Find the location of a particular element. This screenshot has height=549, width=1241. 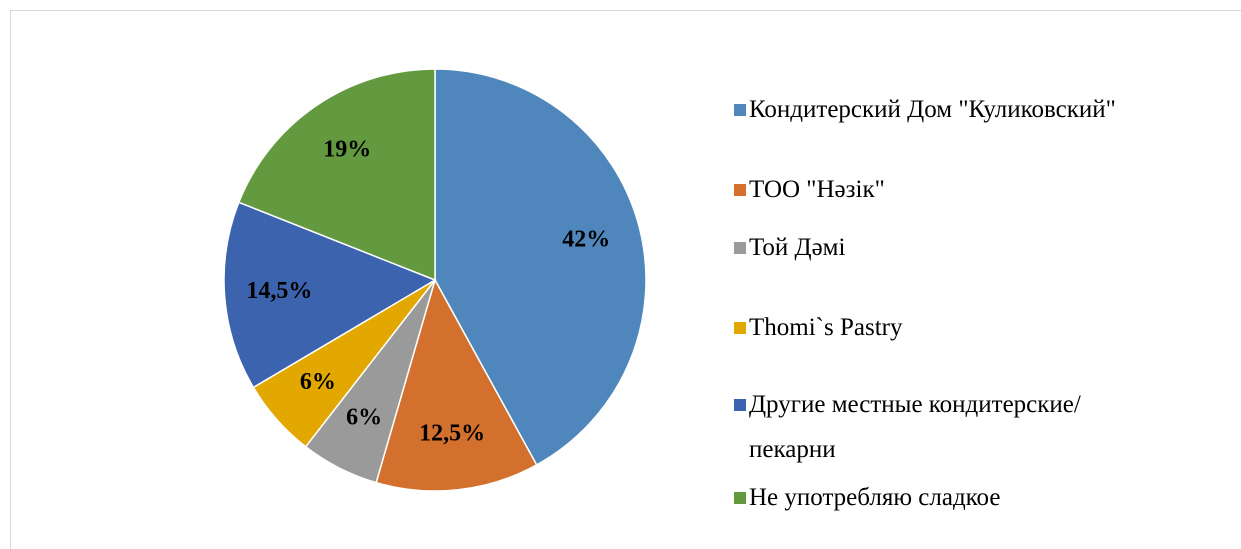

legend-label: Не употребляю сладкое is located at coordinates (875, 497).